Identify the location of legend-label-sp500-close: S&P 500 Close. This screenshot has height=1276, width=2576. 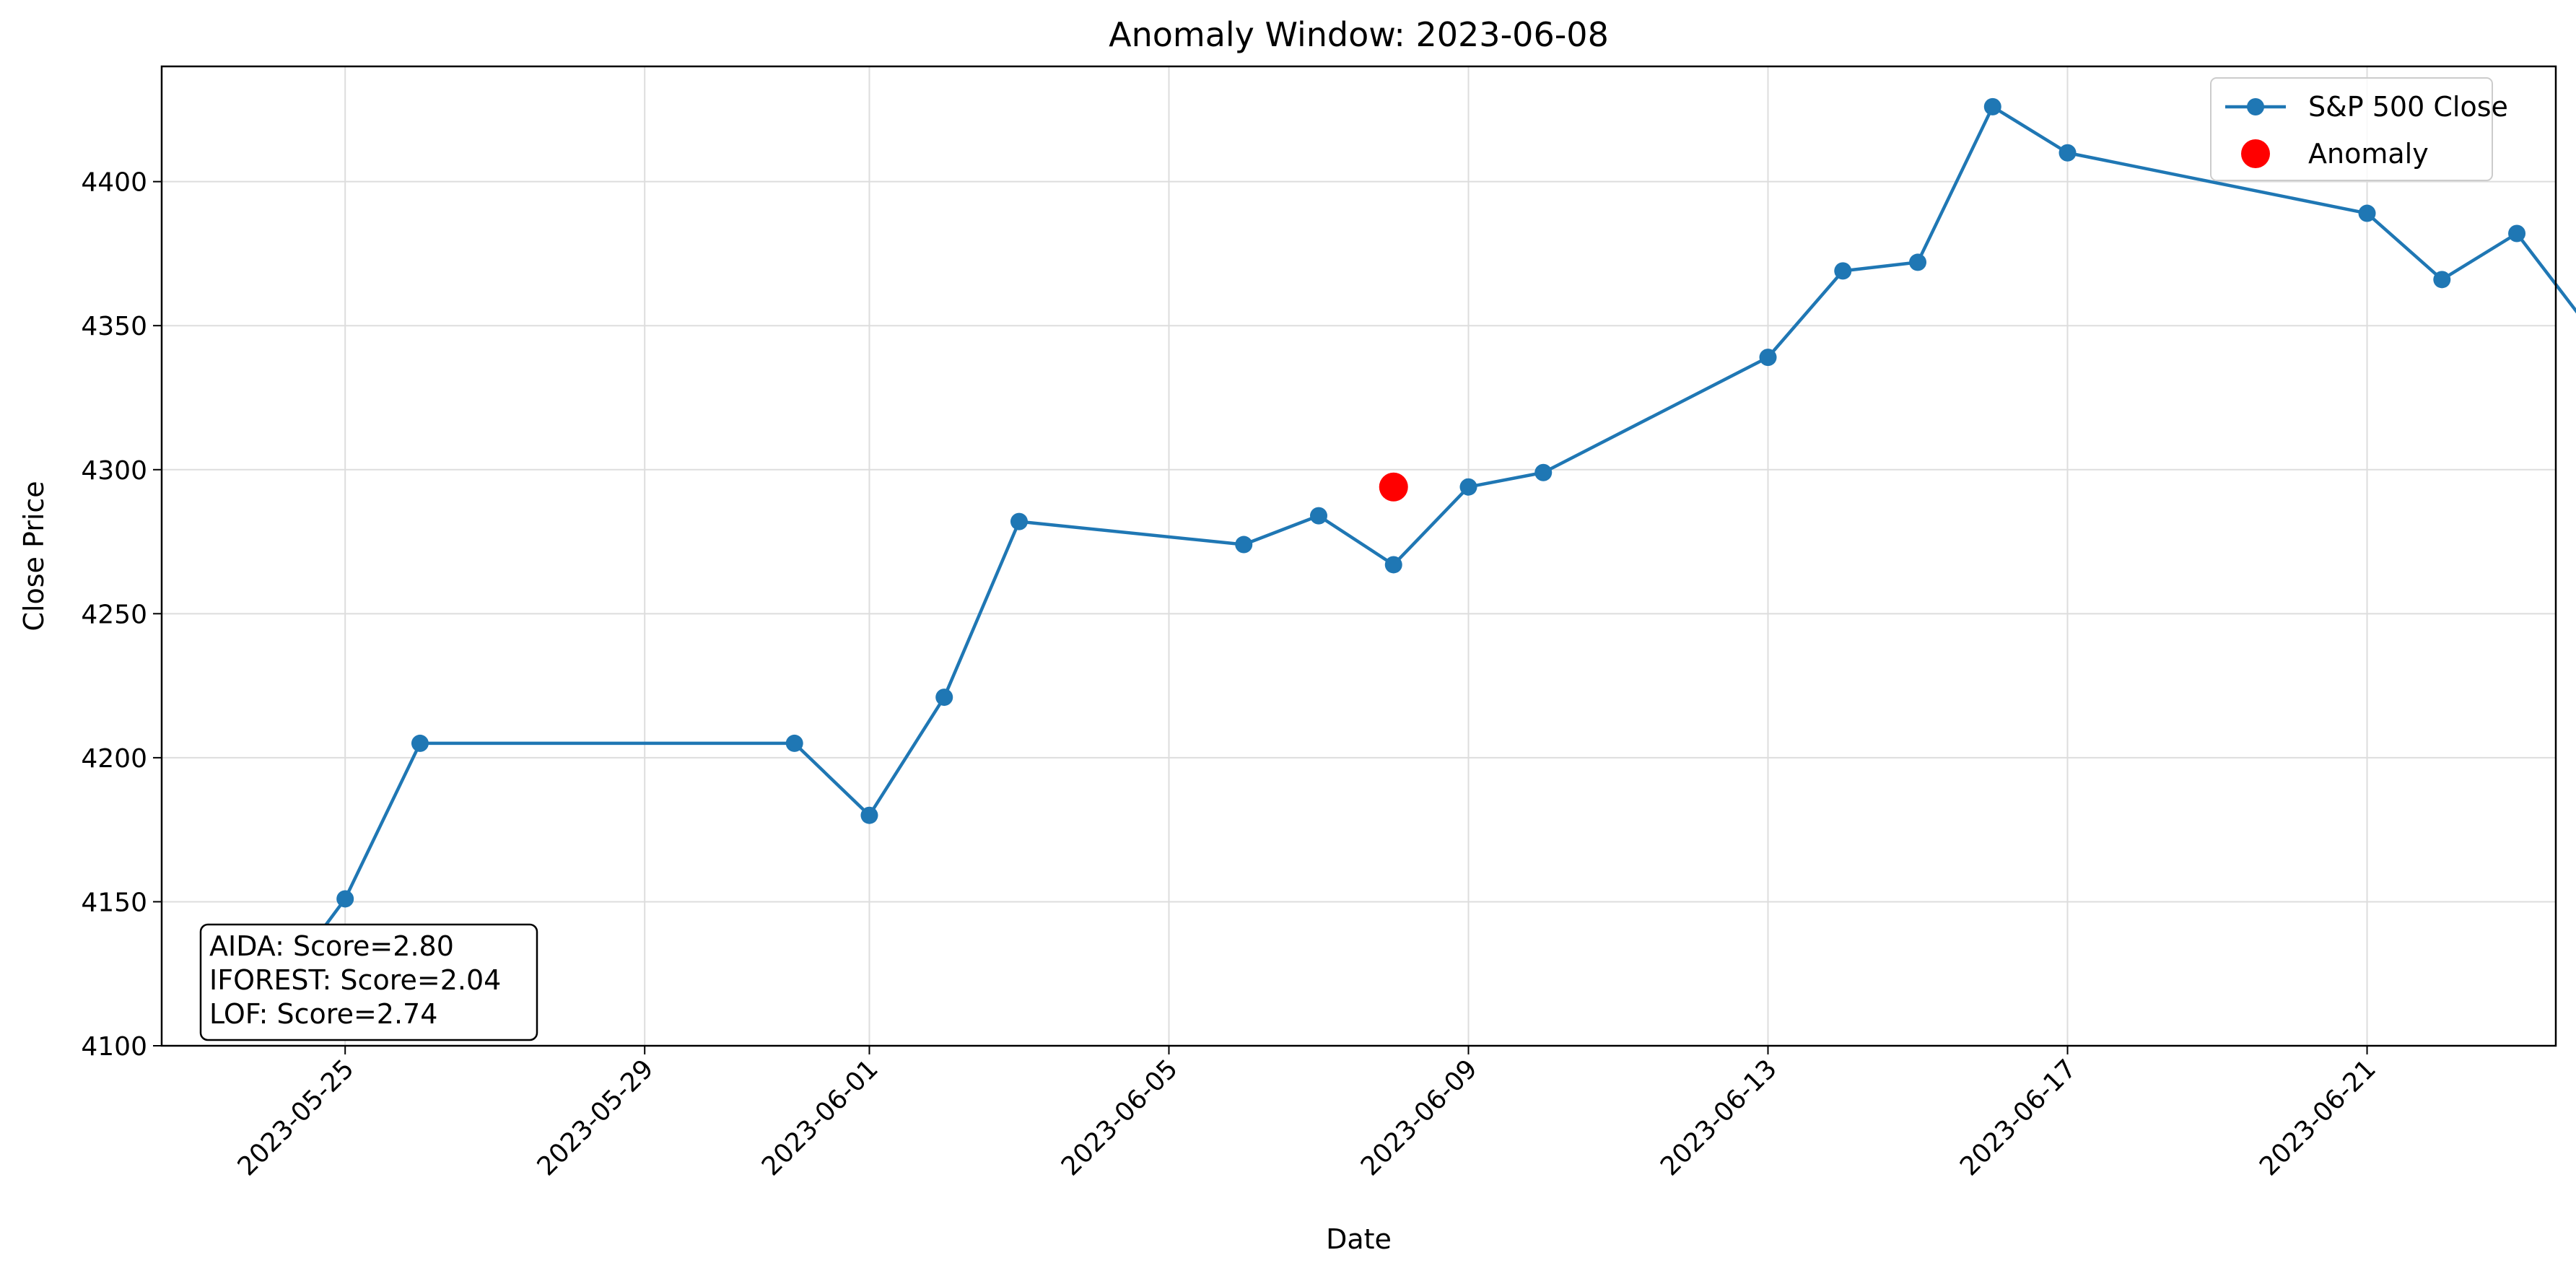
(2408, 107).